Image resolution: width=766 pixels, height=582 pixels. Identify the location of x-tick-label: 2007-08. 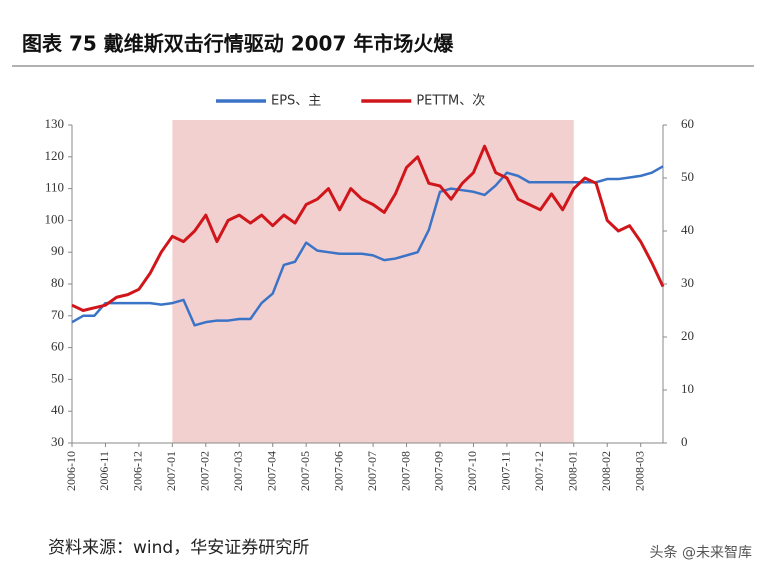
(405, 471).